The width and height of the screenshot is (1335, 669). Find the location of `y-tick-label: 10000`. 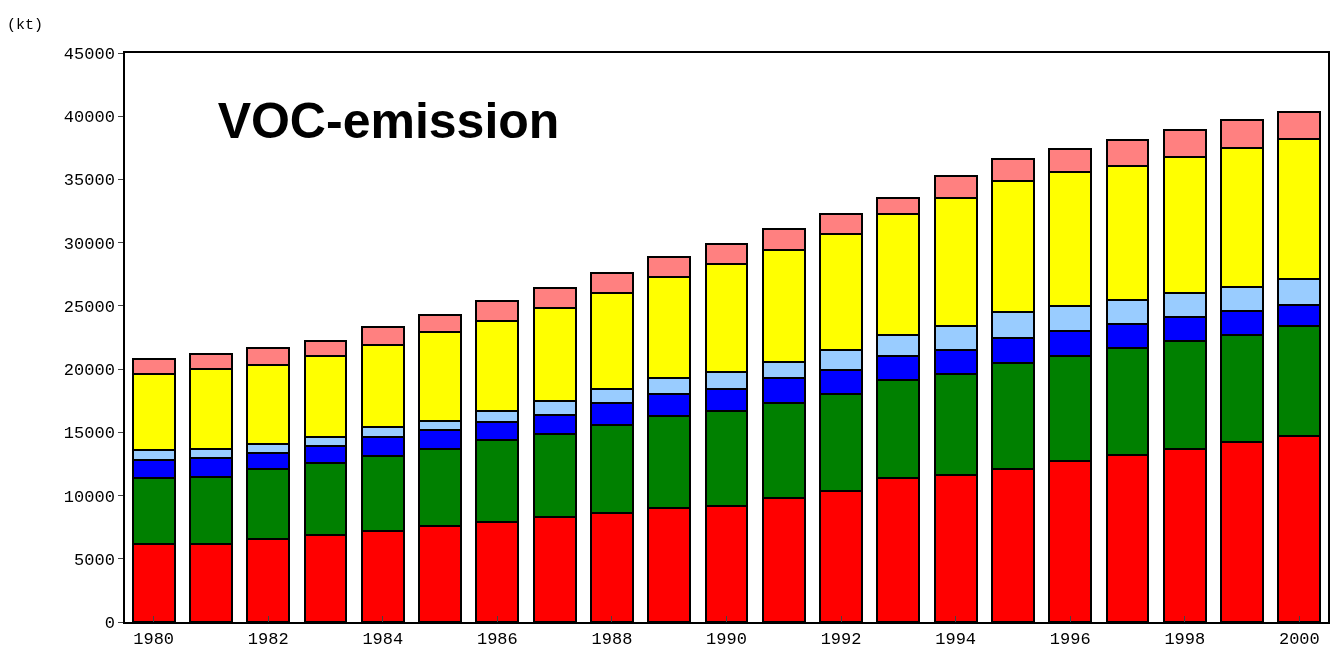

y-tick-label: 10000 is located at coordinates (89, 497).